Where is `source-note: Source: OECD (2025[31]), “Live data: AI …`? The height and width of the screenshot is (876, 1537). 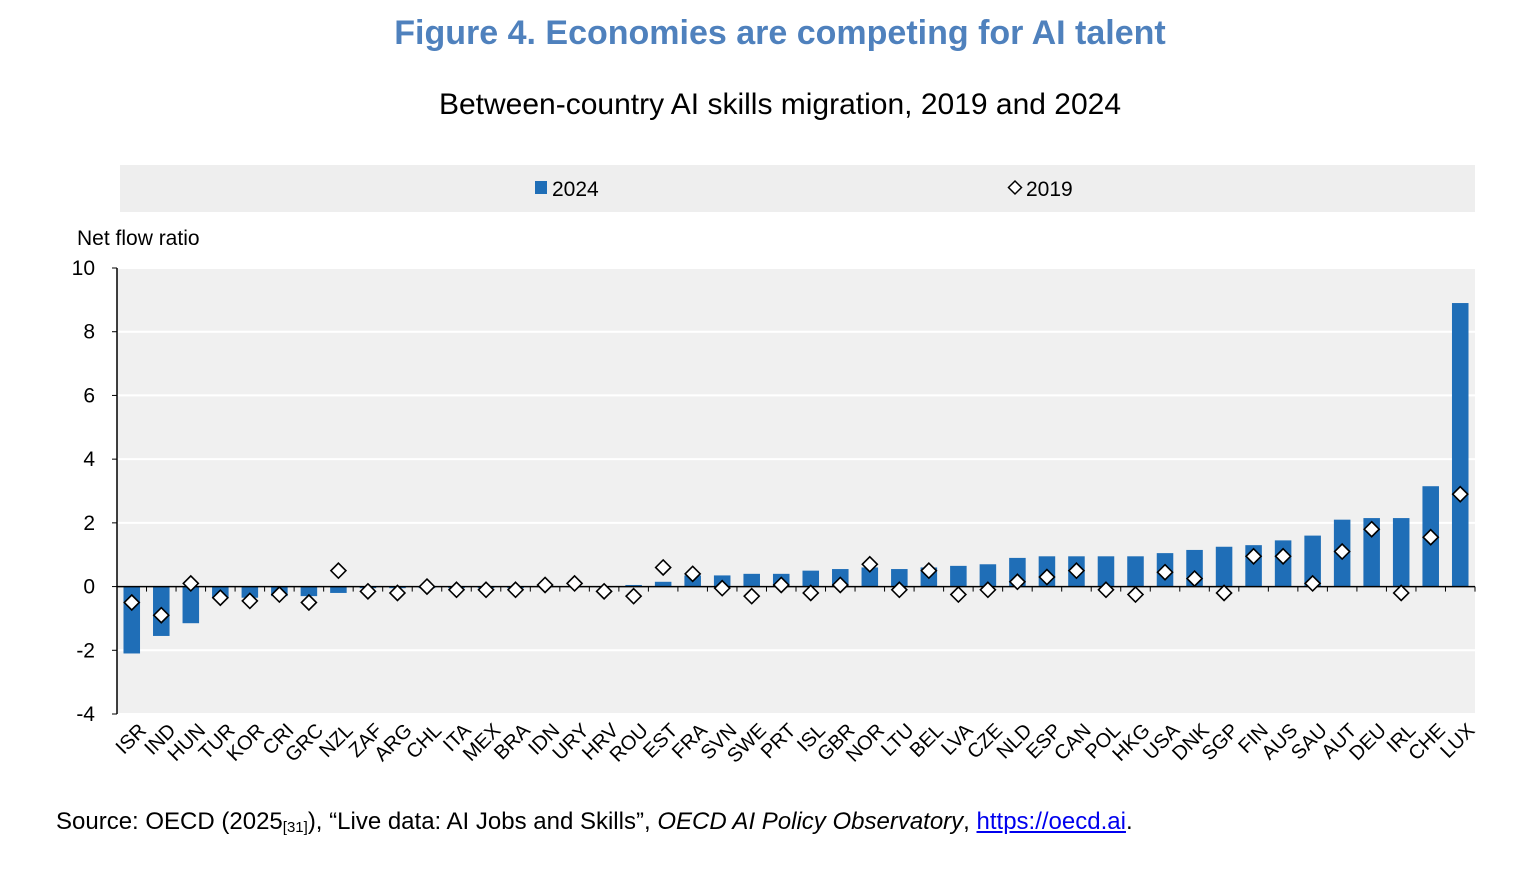 source-note: Source: OECD (2025[31]), “Live data: AI … is located at coordinates (594, 822).